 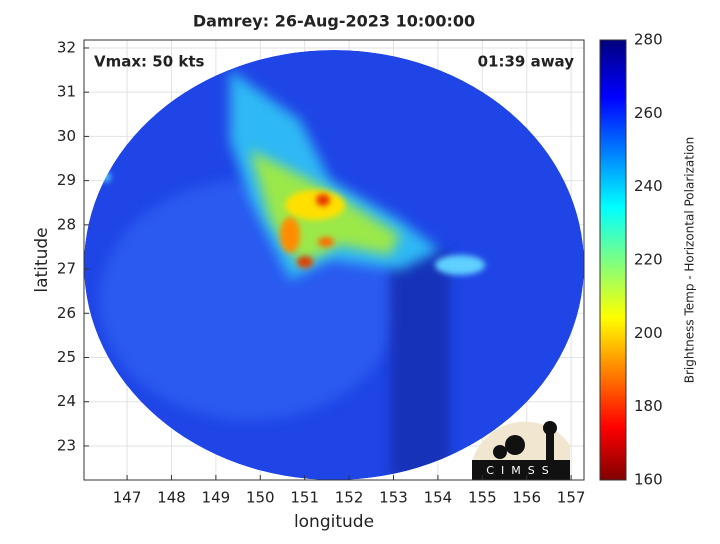 What do you see at coordinates (613, 260) in the screenshot?
I see `colorbar` at bounding box center [613, 260].